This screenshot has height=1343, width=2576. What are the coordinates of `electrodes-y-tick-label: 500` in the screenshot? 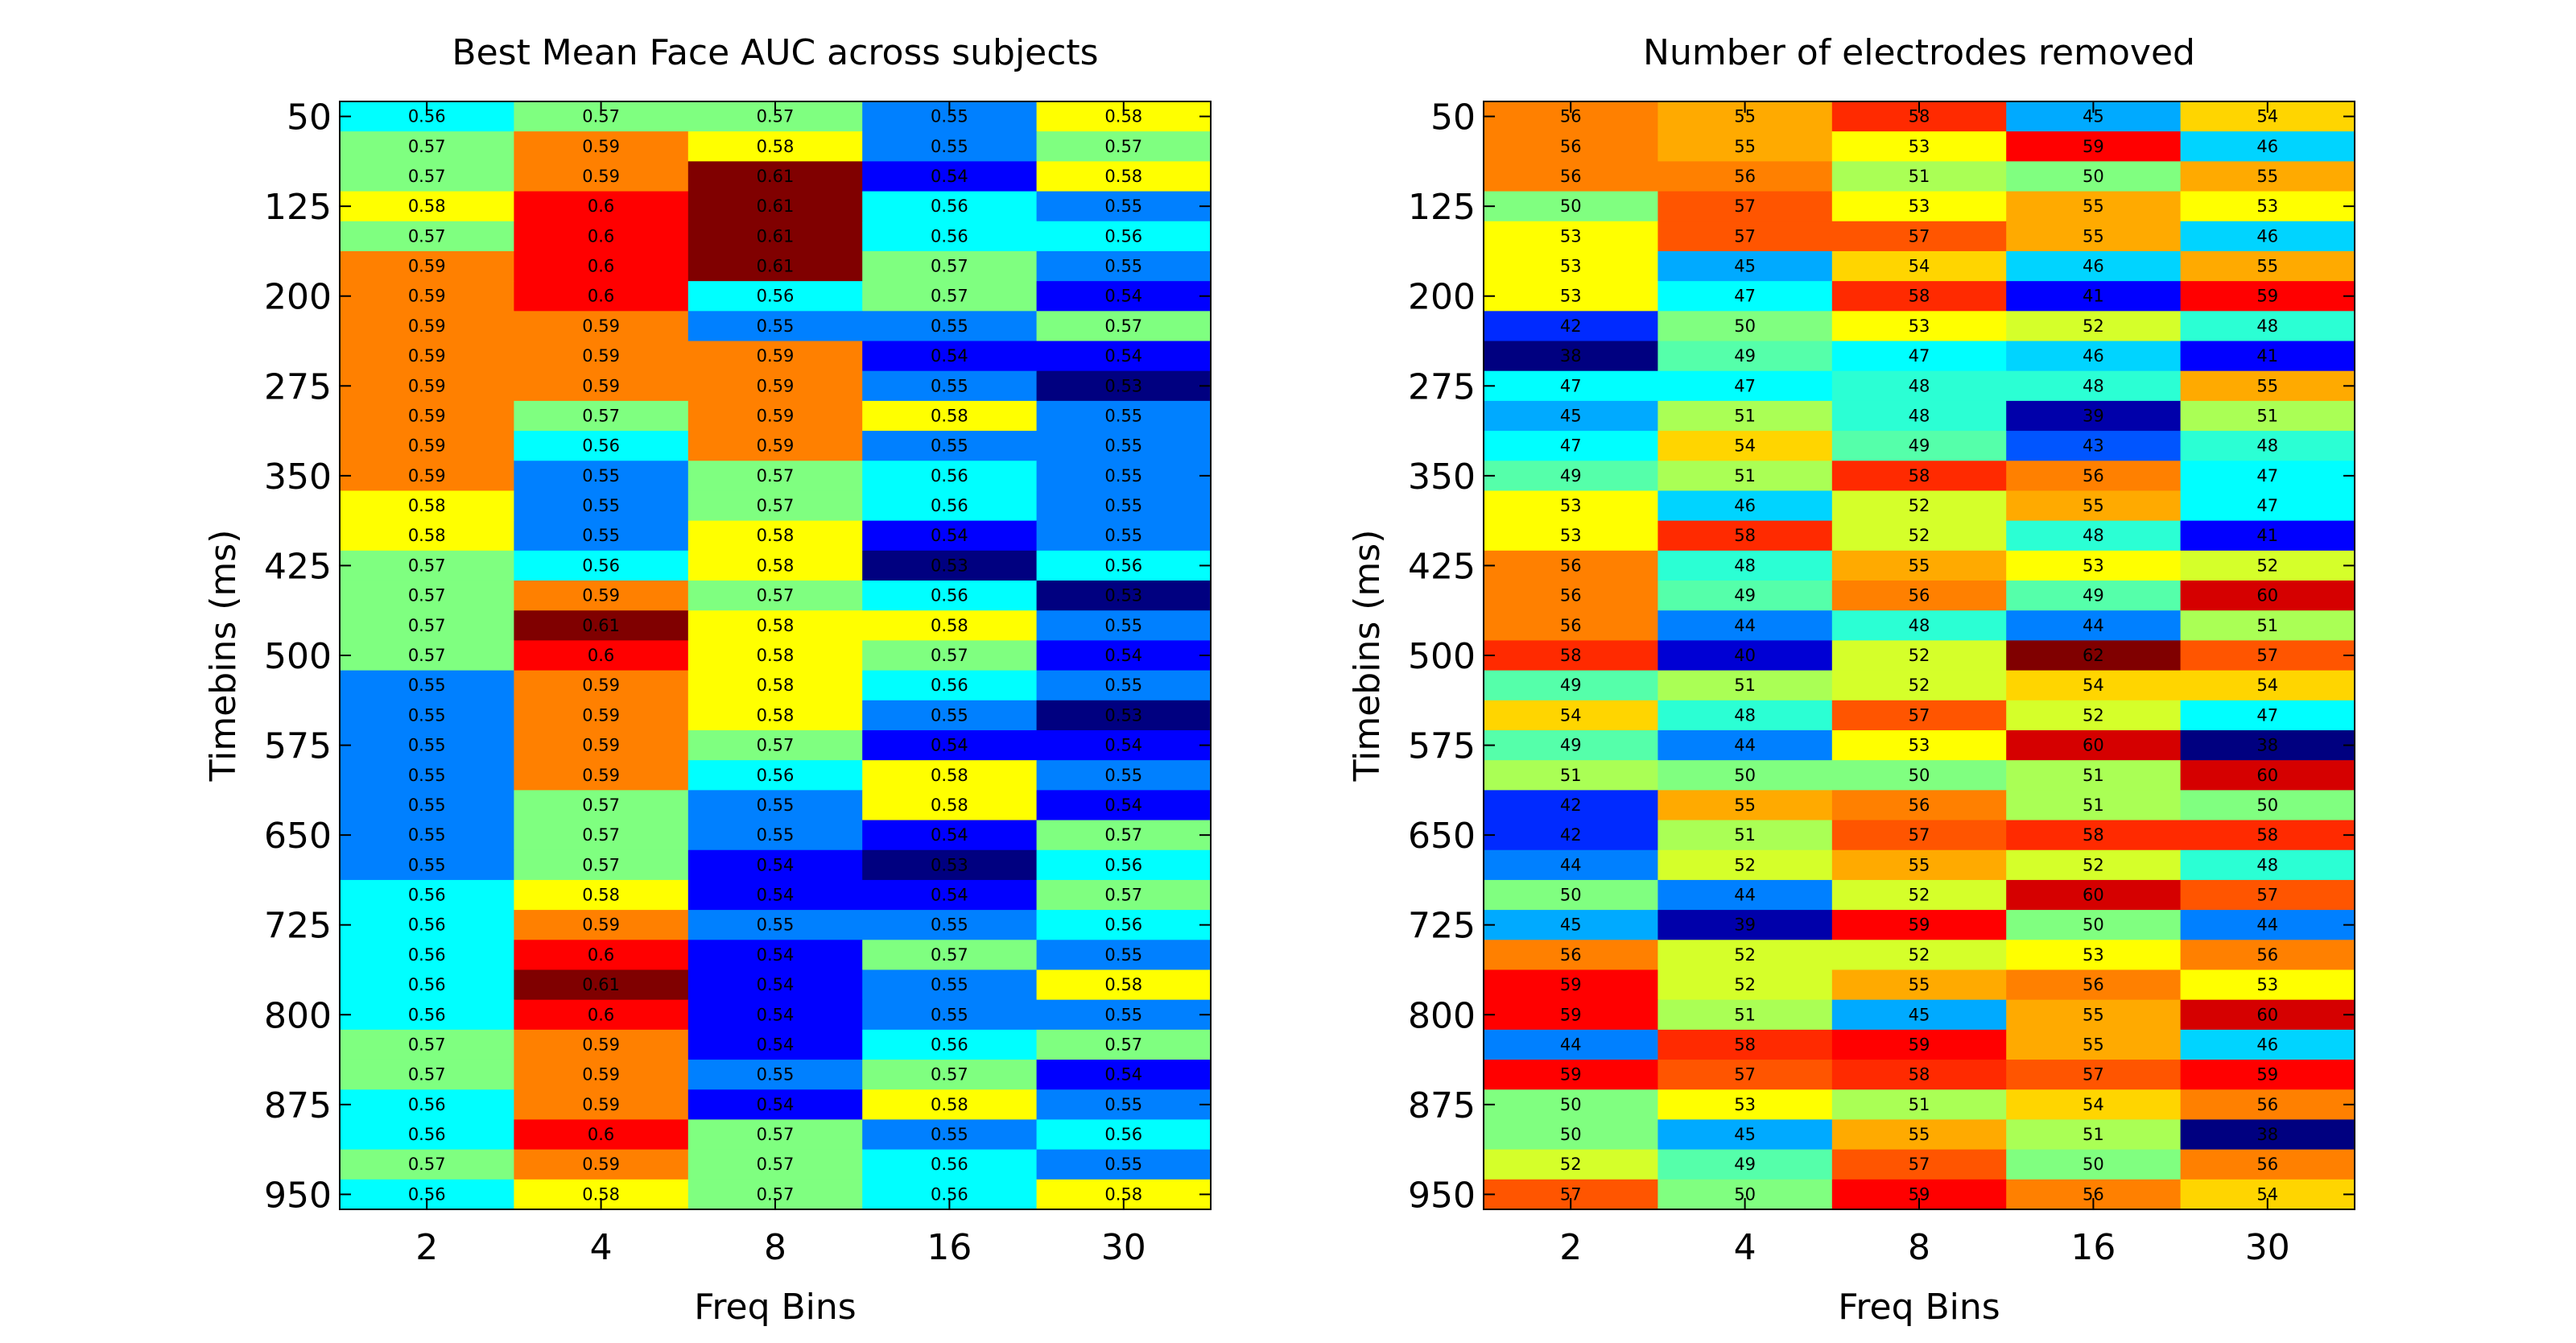 It's located at (1442, 656).